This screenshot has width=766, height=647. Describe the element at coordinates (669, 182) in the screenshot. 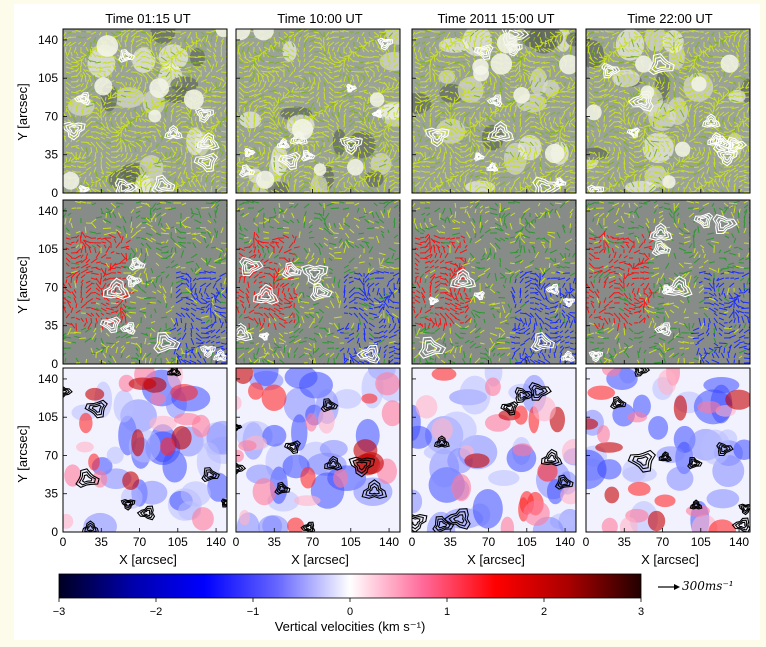

I see `bright-patch` at that location.